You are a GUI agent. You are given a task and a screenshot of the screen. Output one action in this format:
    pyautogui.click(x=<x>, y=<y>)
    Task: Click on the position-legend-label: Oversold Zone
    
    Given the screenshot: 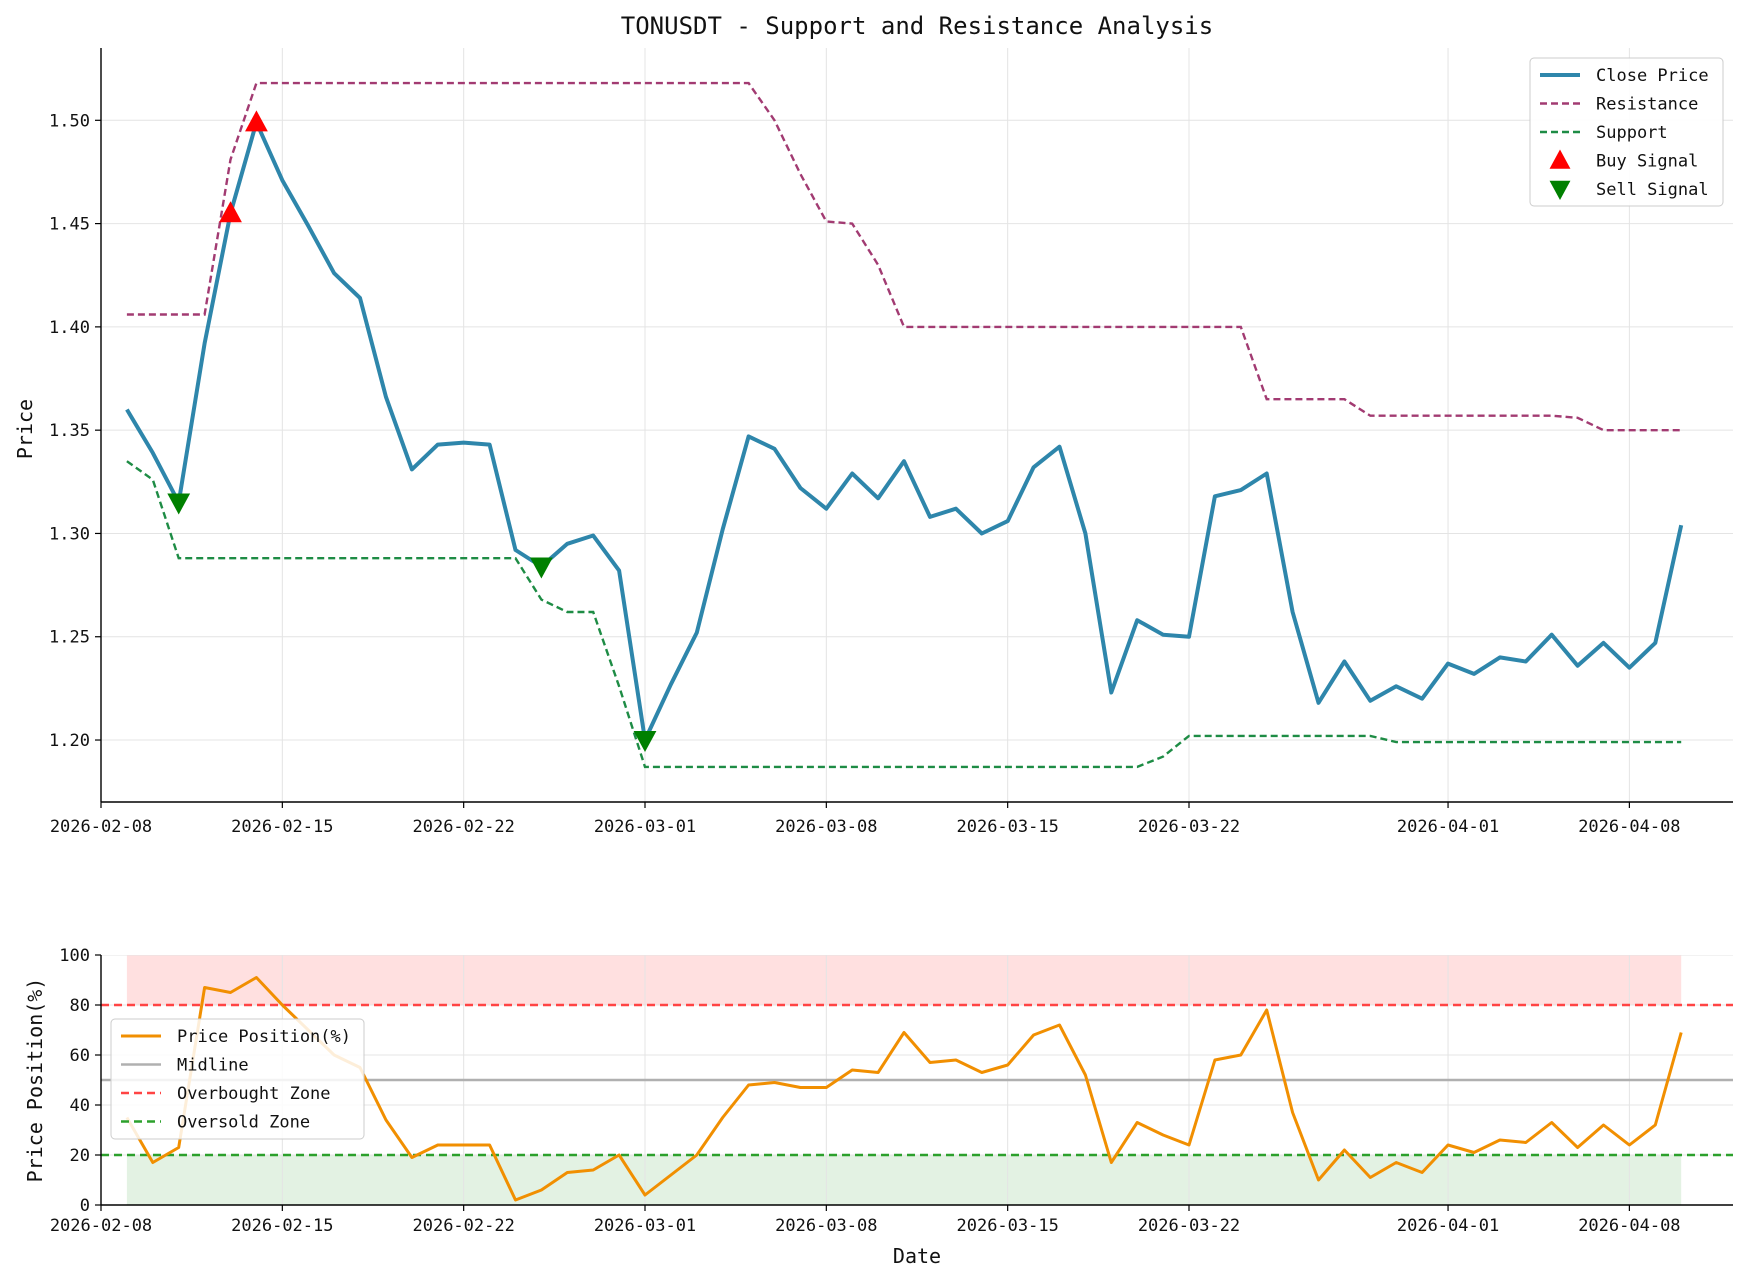 What is the action you would take?
    pyautogui.click(x=243, y=1123)
    